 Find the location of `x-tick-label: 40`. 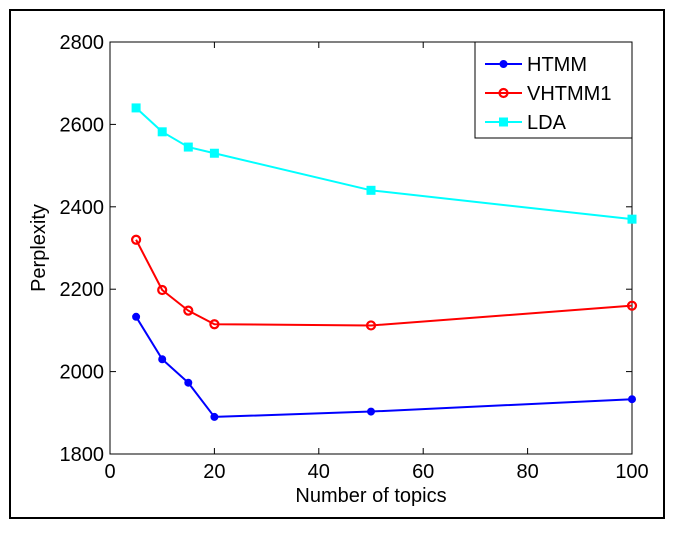

x-tick-label: 40 is located at coordinates (319, 472).